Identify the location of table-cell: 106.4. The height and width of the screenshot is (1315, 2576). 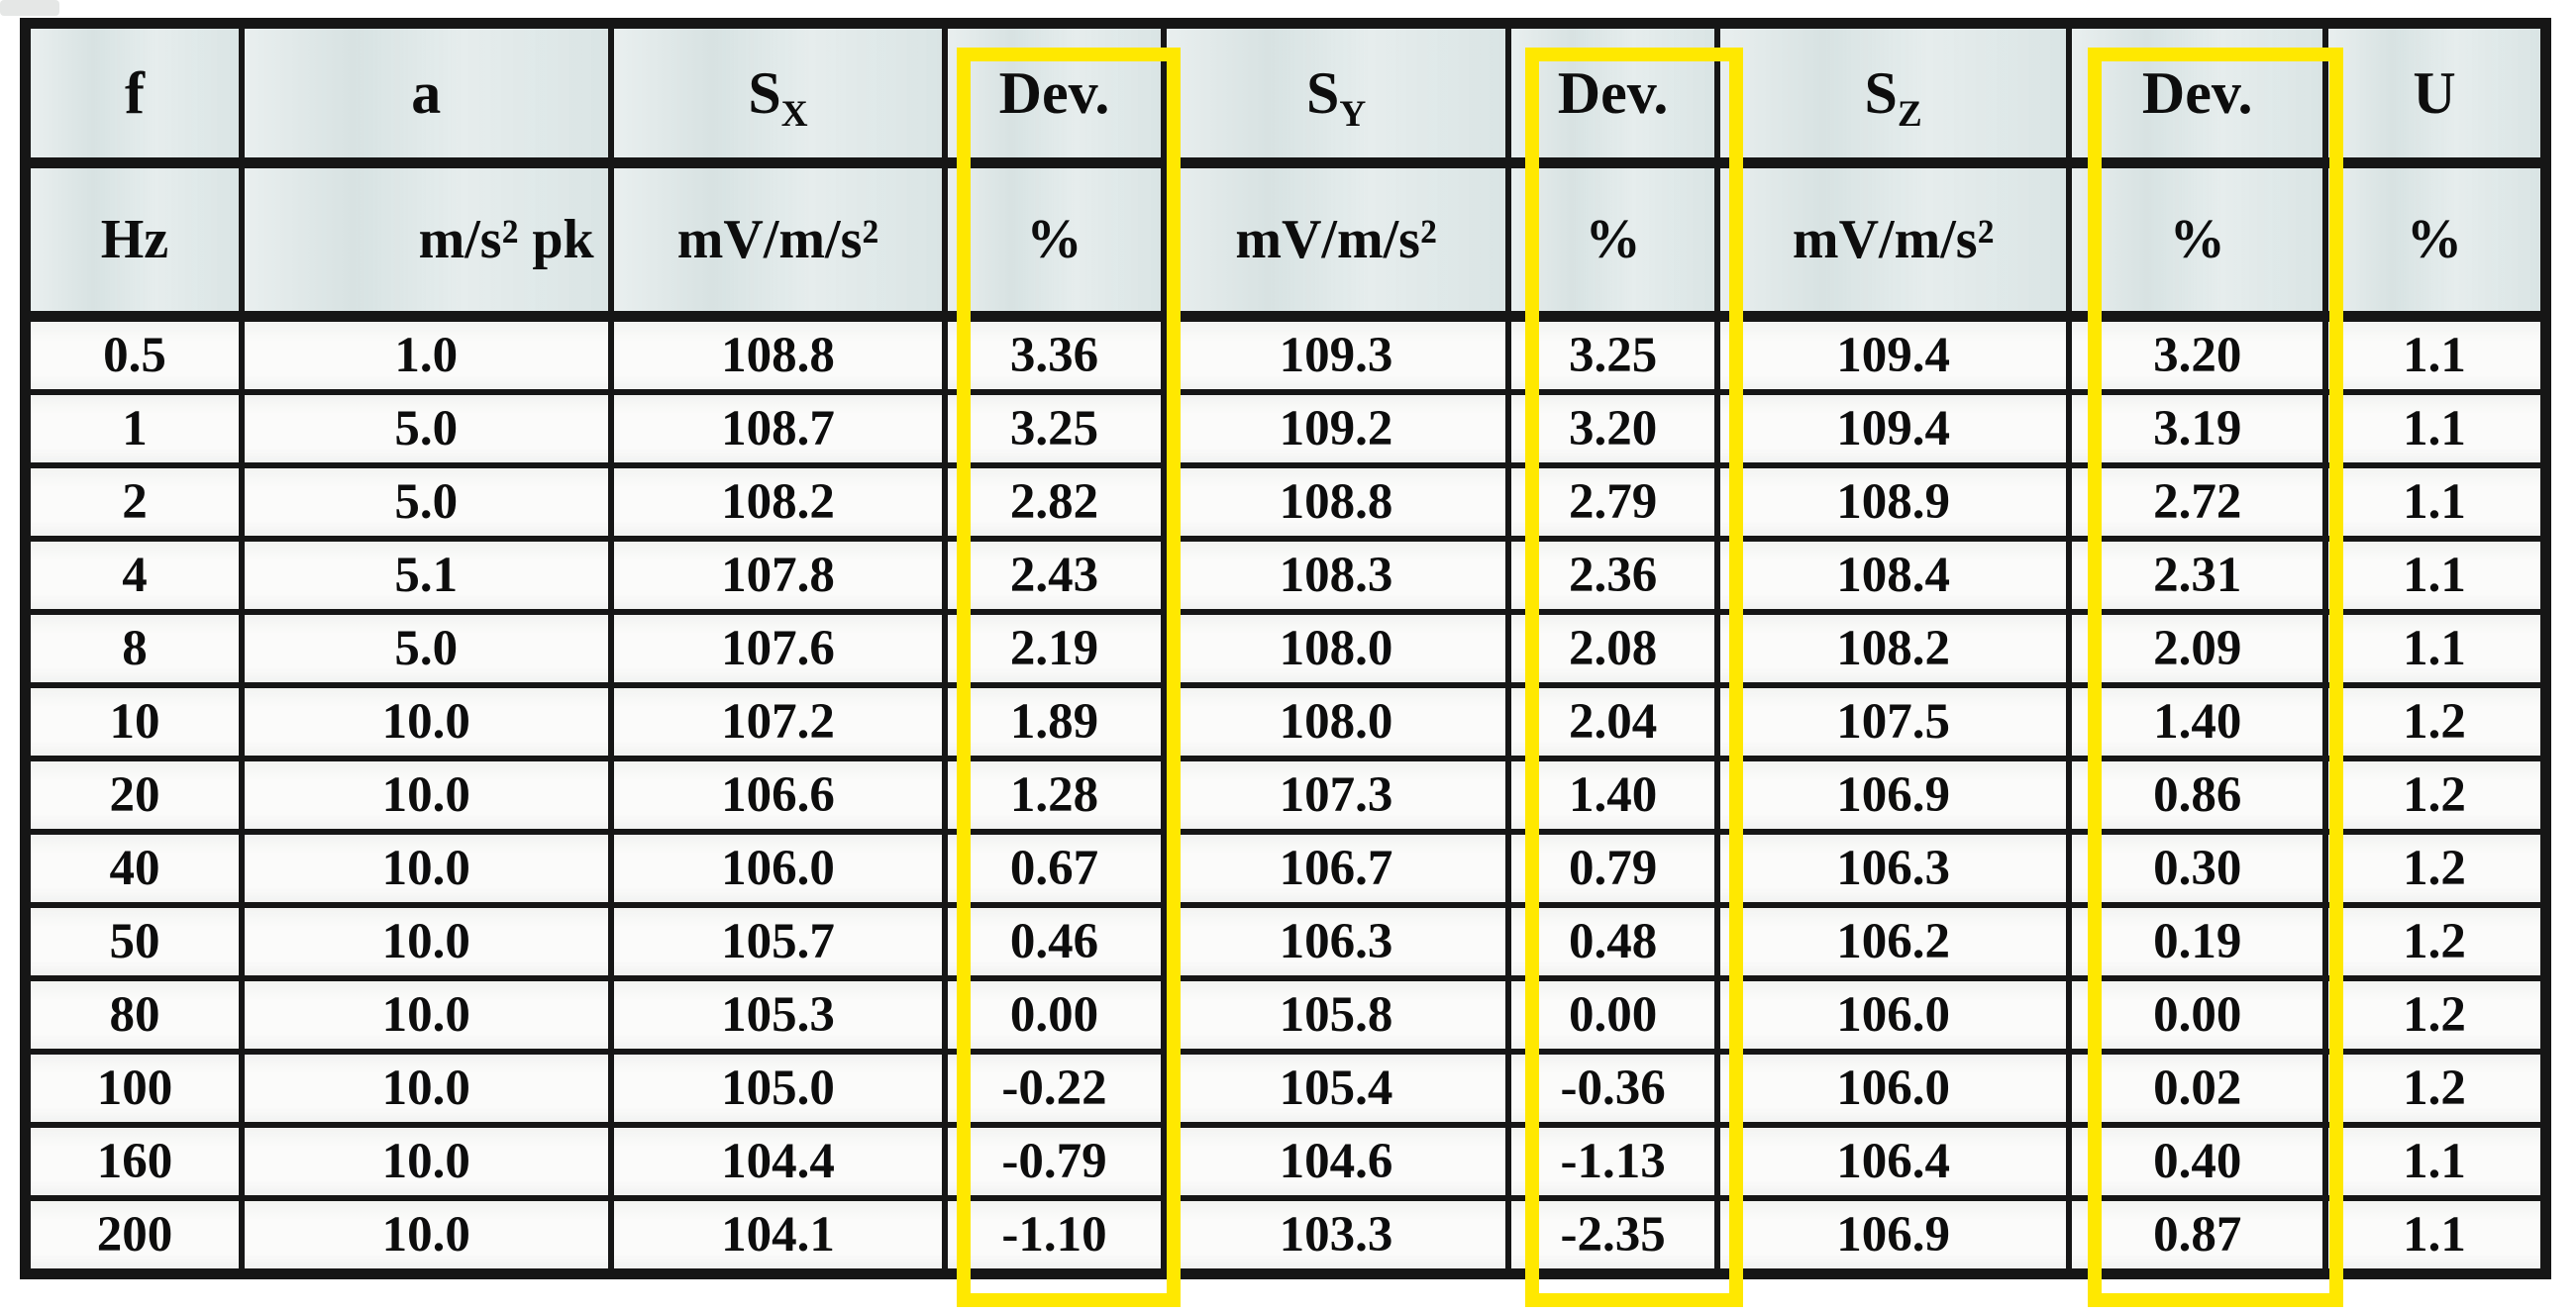
(1893, 1161).